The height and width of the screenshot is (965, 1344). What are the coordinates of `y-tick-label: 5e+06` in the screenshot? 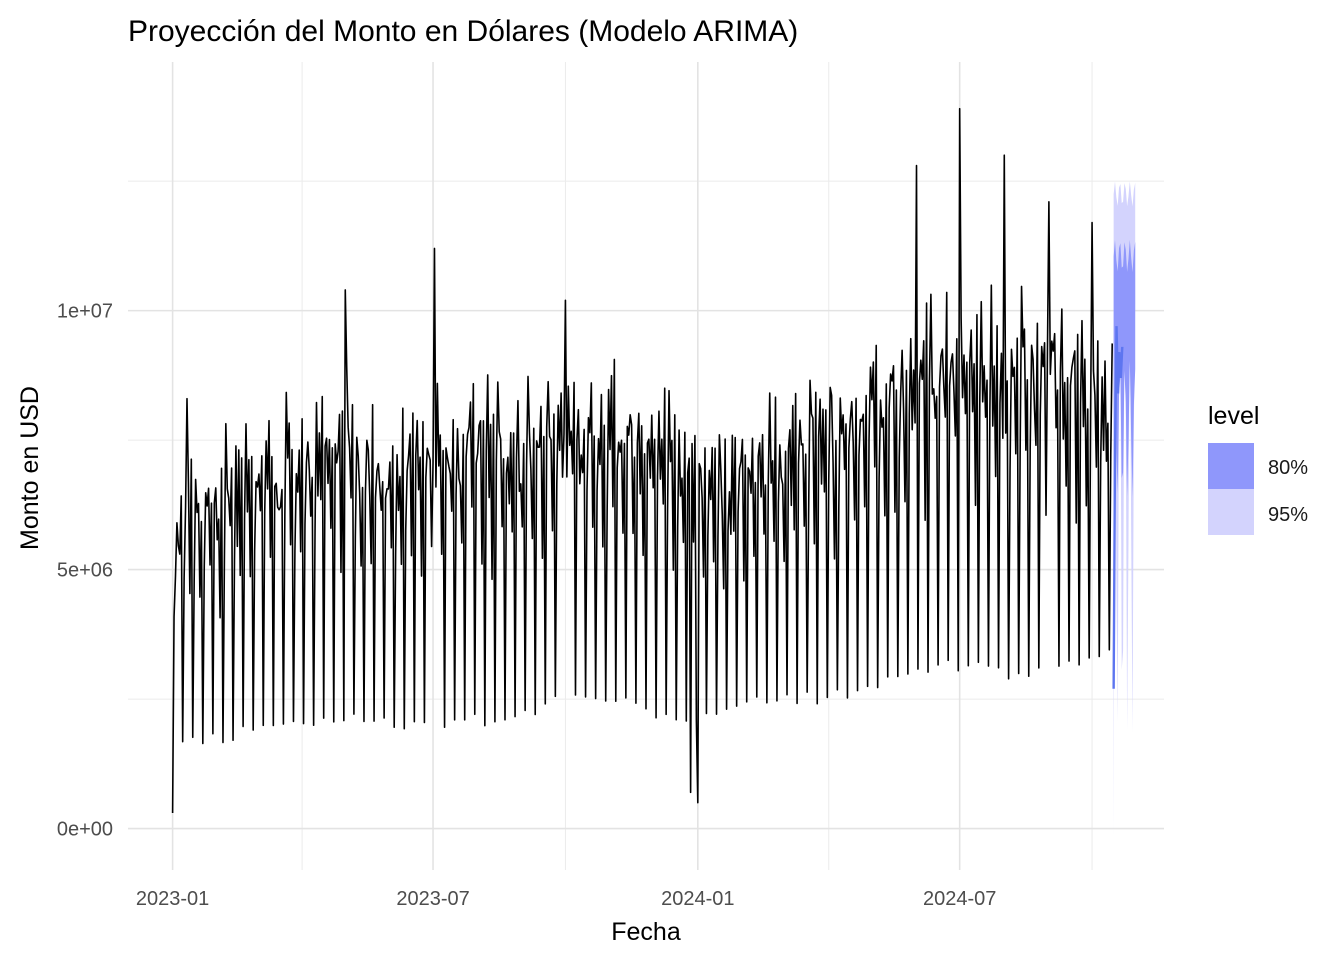 It's located at (85, 571).